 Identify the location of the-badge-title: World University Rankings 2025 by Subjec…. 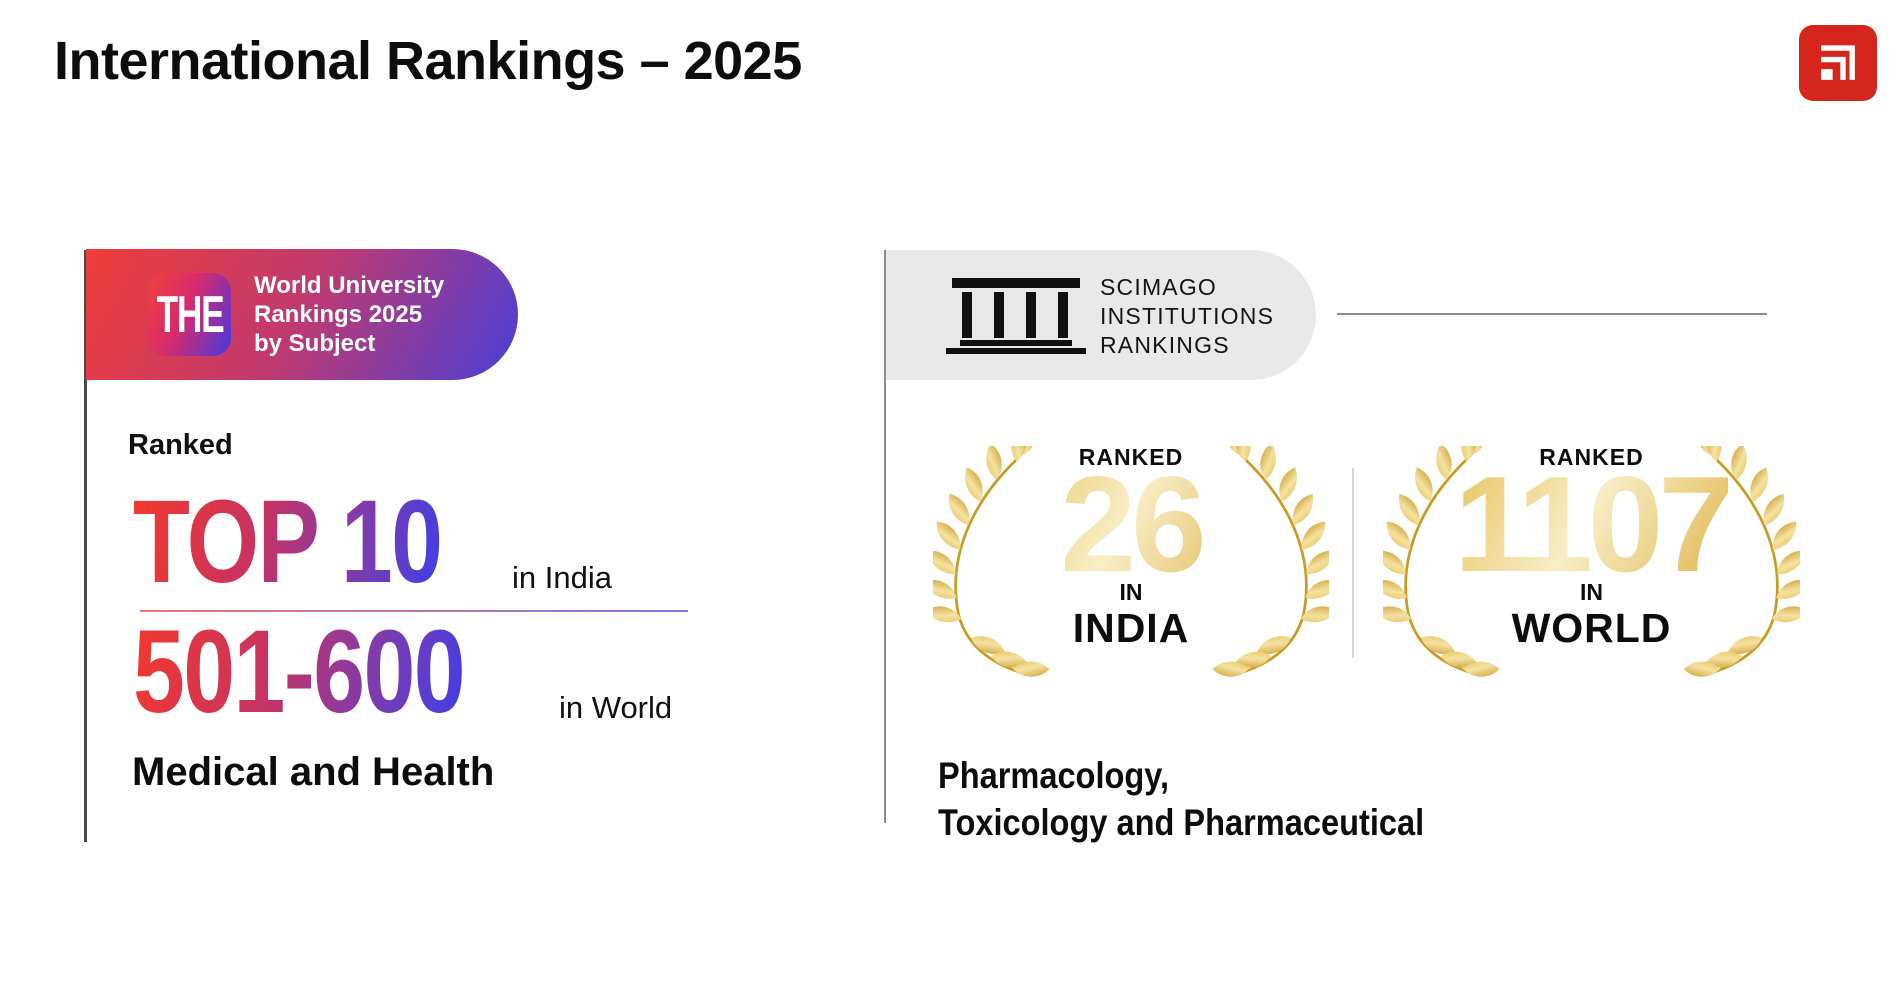
(349, 314).